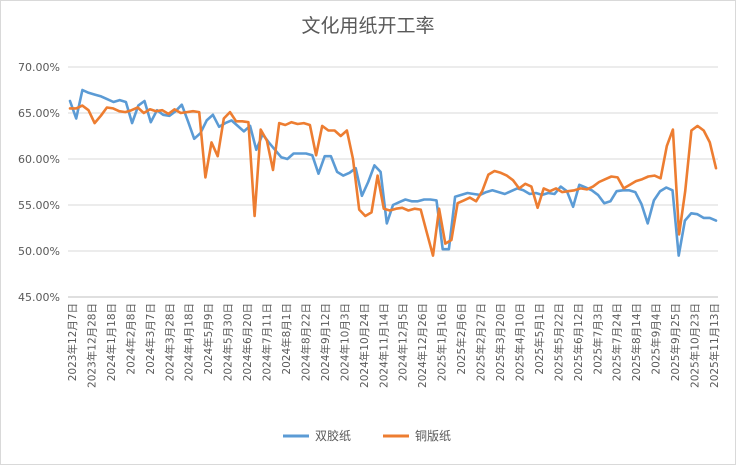 The image size is (736, 465). What do you see at coordinates (675, 342) in the screenshot?
I see `x-tick-label: 2025年9月25日` at bounding box center [675, 342].